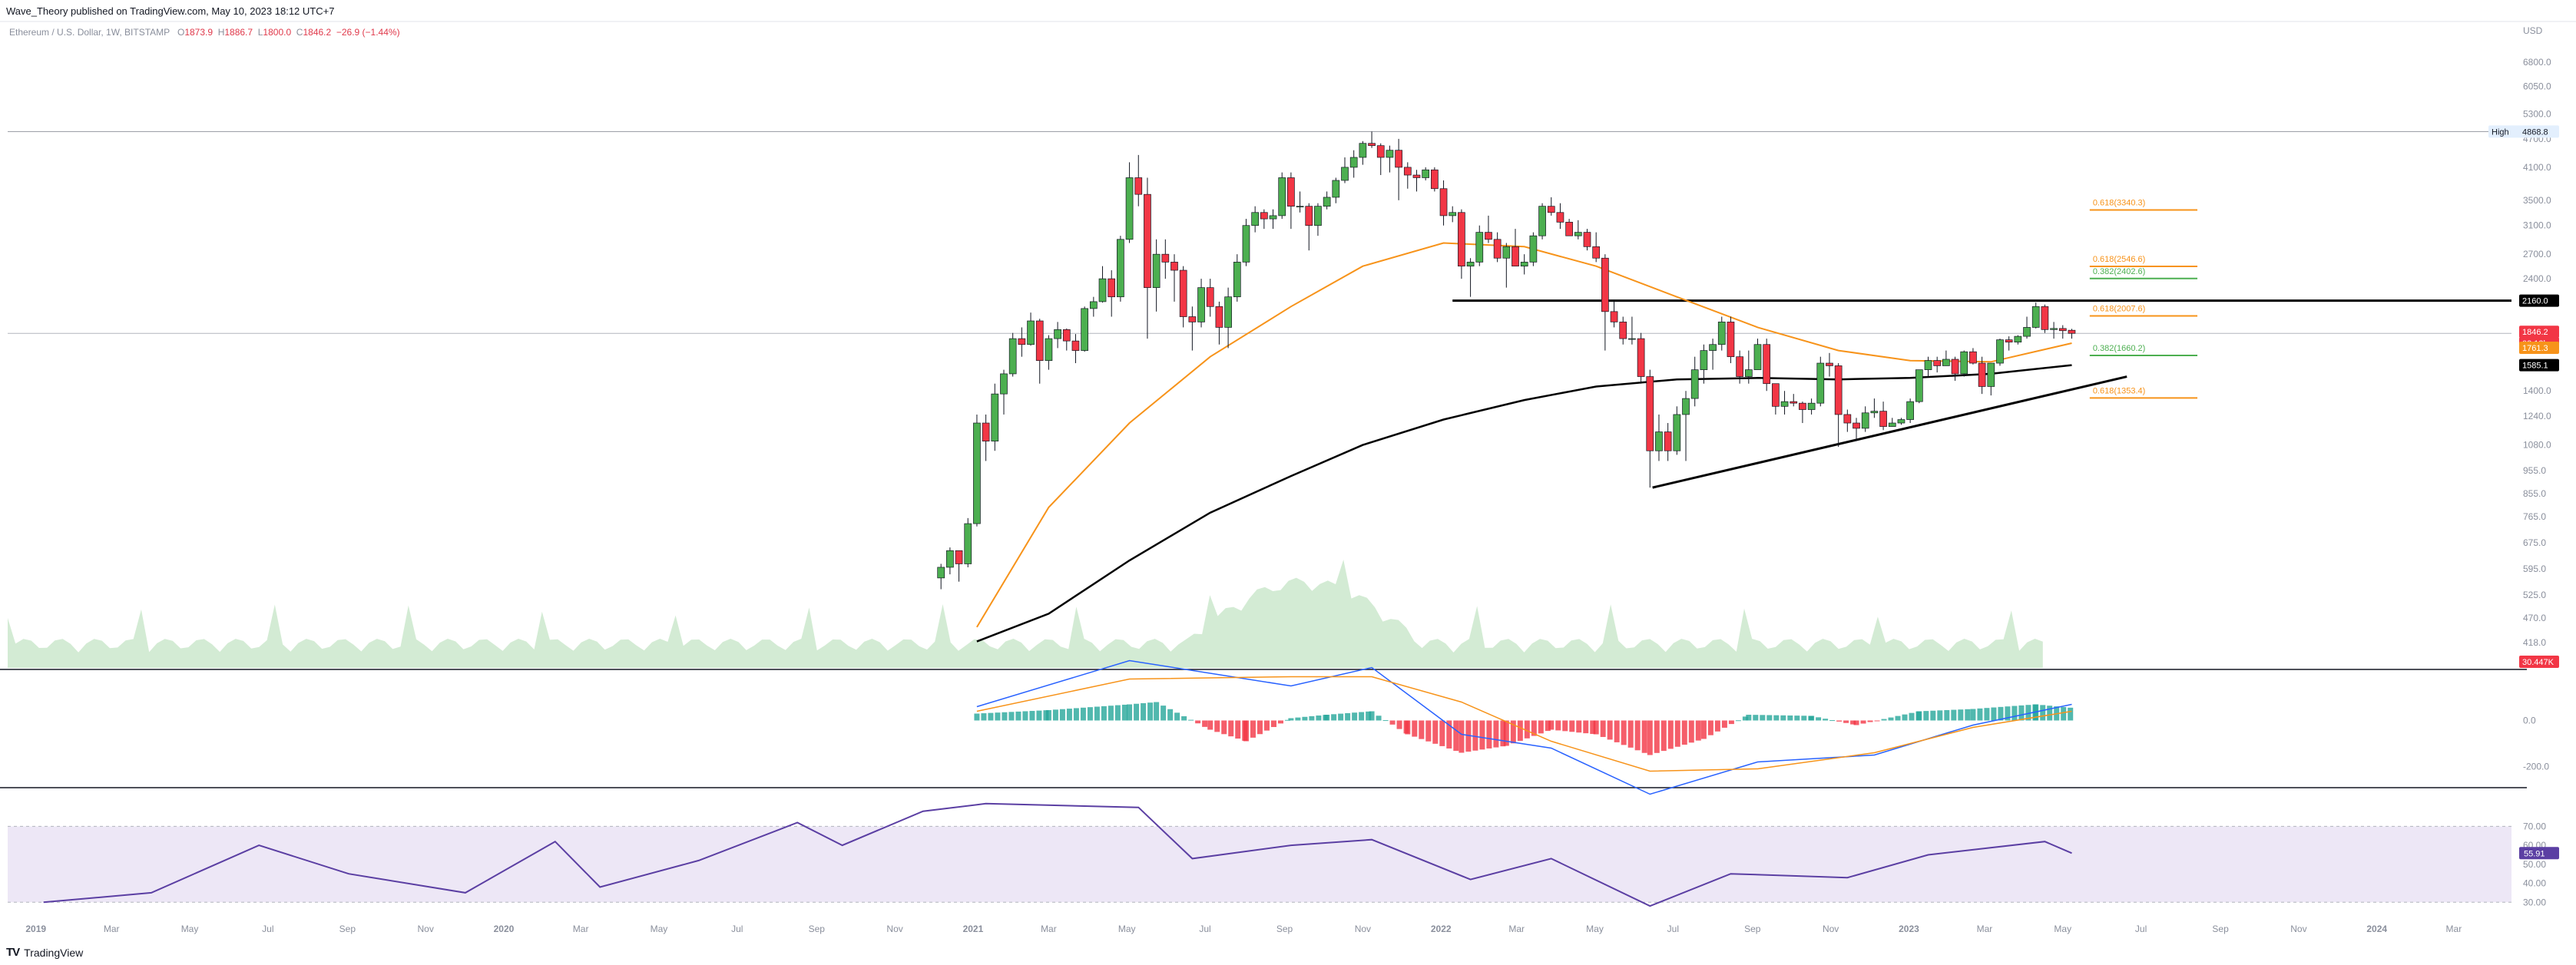 The width and height of the screenshot is (2576, 965). What do you see at coordinates (2534, 542) in the screenshot?
I see `price-tick-label: 675.0` at bounding box center [2534, 542].